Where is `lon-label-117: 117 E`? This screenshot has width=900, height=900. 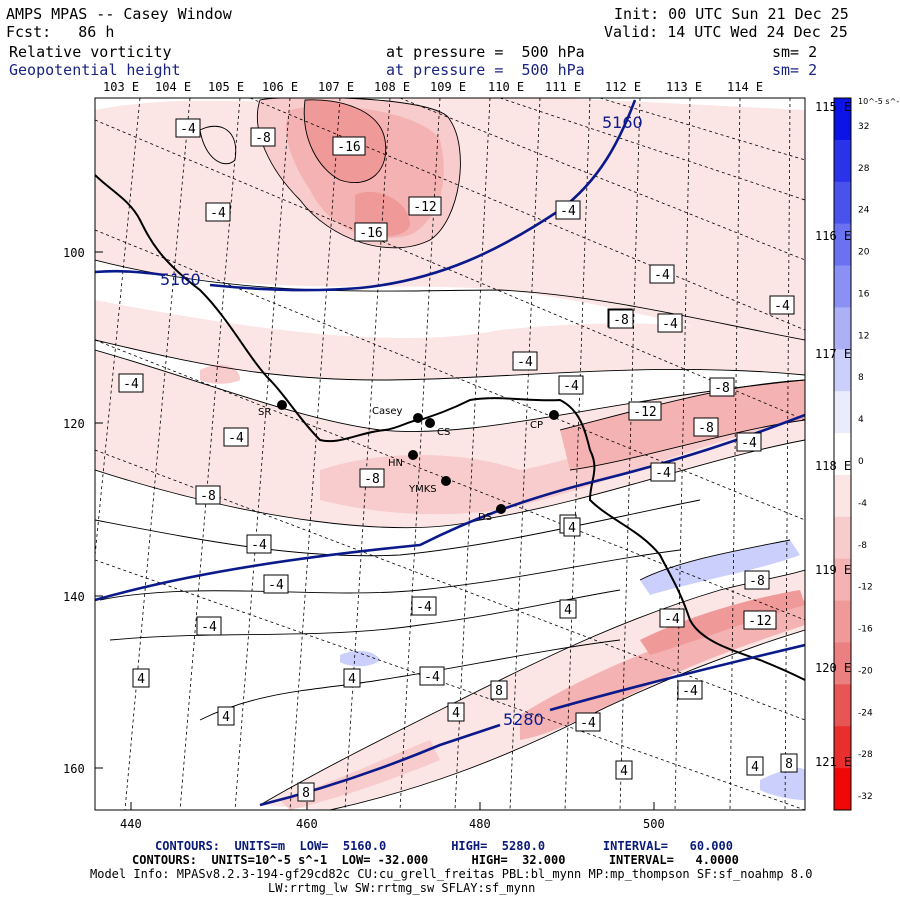 lon-label-117: 117 E is located at coordinates (833, 354).